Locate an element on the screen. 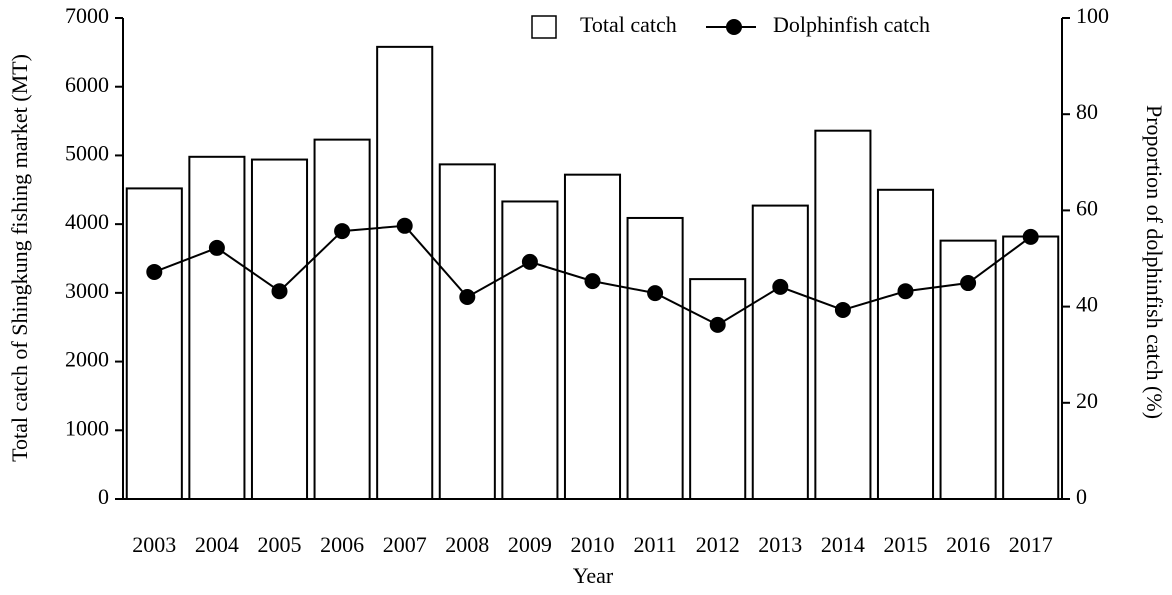 The image size is (1172, 595). x-tick-label: 2003 is located at coordinates (154, 544).